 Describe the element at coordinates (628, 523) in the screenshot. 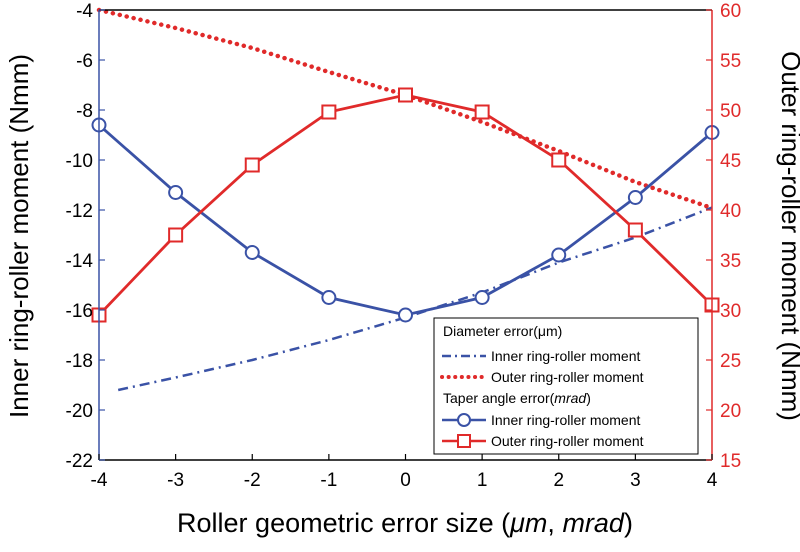

I see `x-axis-label-suffix: )` at that location.